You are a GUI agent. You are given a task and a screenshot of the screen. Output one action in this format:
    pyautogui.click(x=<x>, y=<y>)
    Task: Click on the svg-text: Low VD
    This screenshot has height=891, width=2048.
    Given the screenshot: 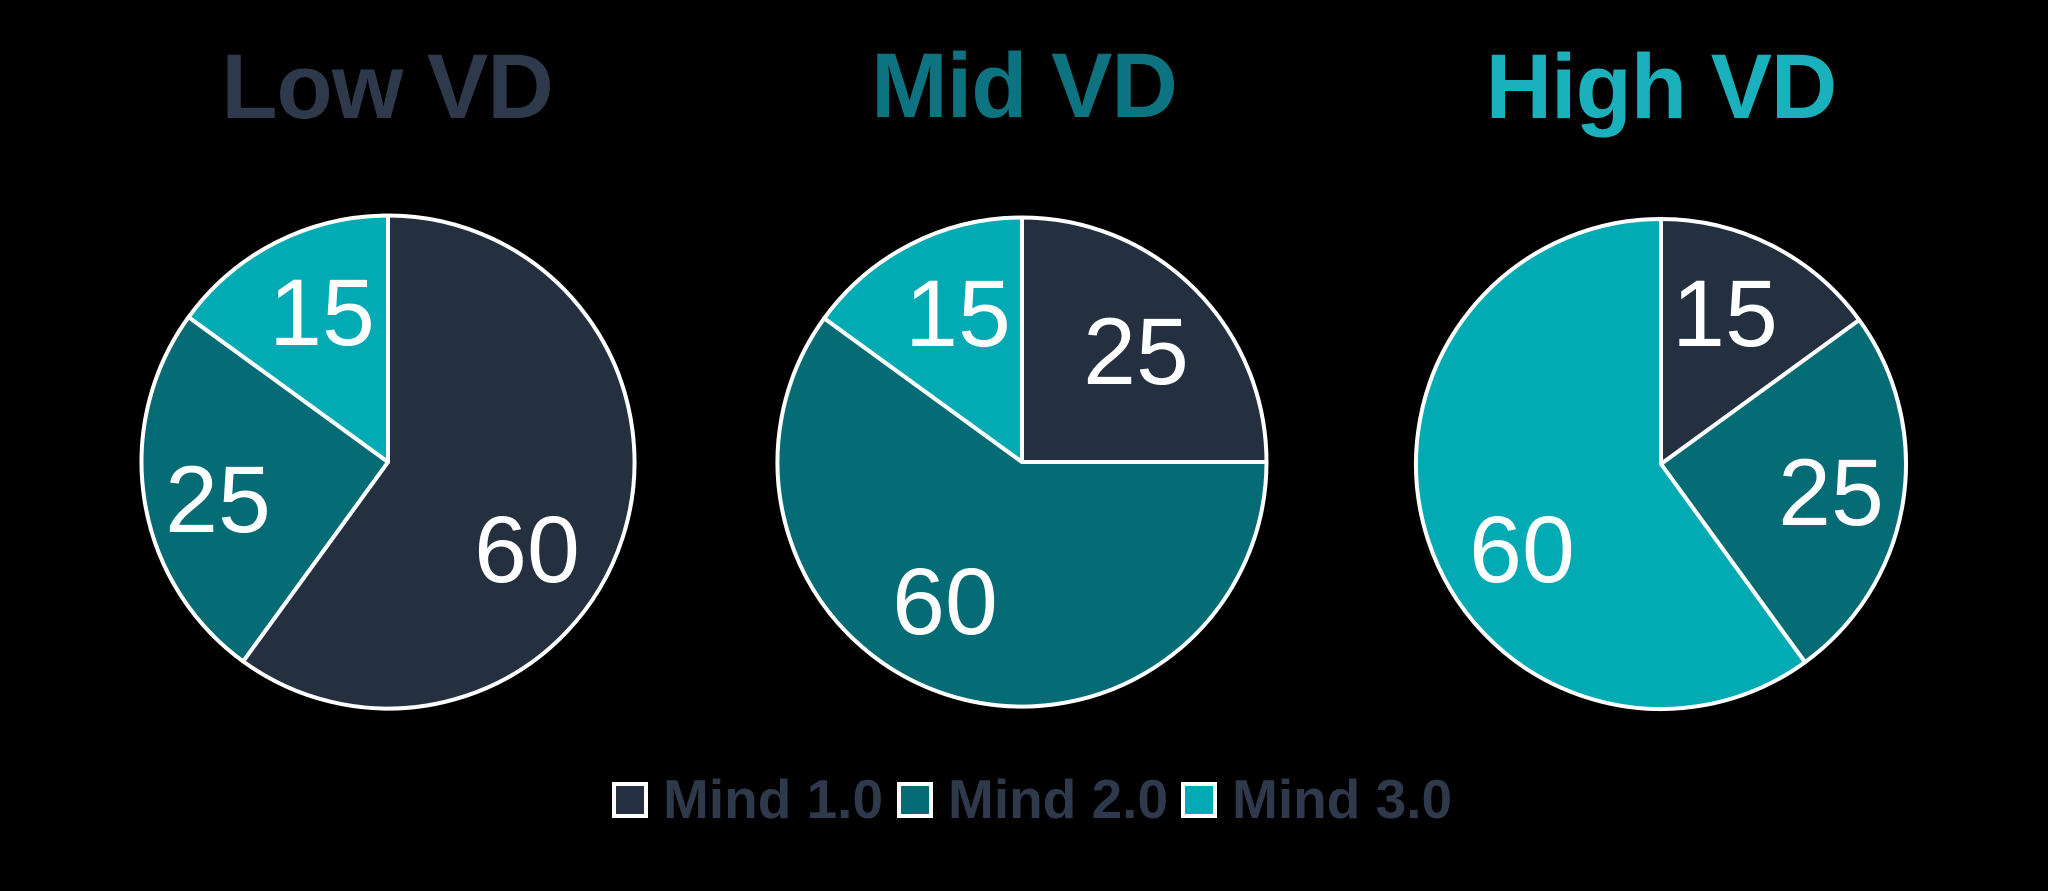 What is the action you would take?
    pyautogui.click(x=386, y=87)
    